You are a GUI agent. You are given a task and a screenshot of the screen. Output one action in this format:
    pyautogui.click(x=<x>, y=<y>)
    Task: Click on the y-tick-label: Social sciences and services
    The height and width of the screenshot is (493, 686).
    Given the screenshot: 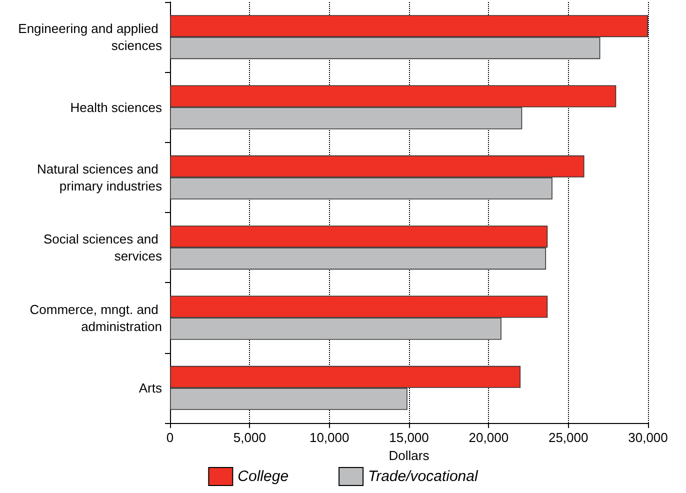 What is the action you would take?
    pyautogui.click(x=102, y=248)
    